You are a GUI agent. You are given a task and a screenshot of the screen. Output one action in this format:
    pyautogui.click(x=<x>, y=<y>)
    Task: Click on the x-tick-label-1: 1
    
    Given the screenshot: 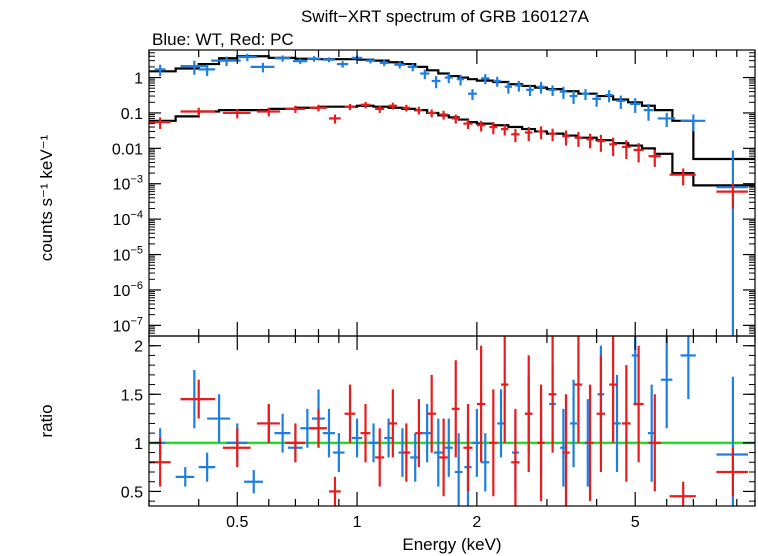 What is the action you would take?
    pyautogui.click(x=357, y=522)
    